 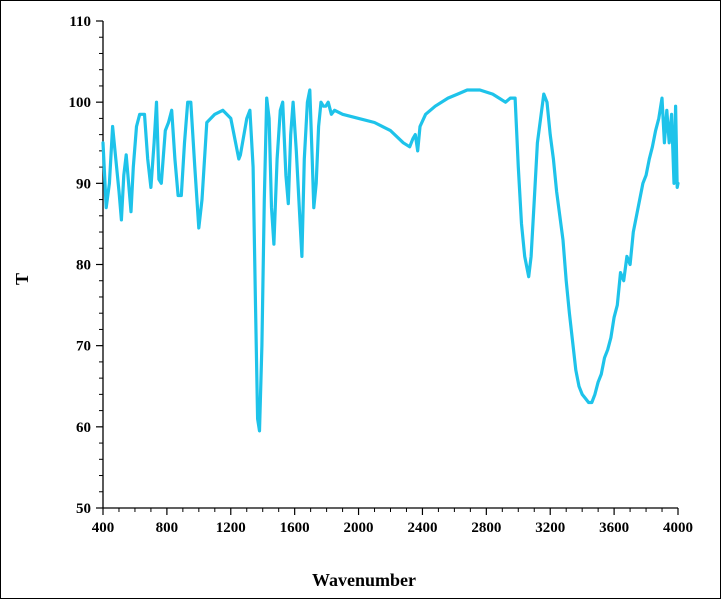 I want to click on x-tick-label: 2400, so click(x=422, y=528).